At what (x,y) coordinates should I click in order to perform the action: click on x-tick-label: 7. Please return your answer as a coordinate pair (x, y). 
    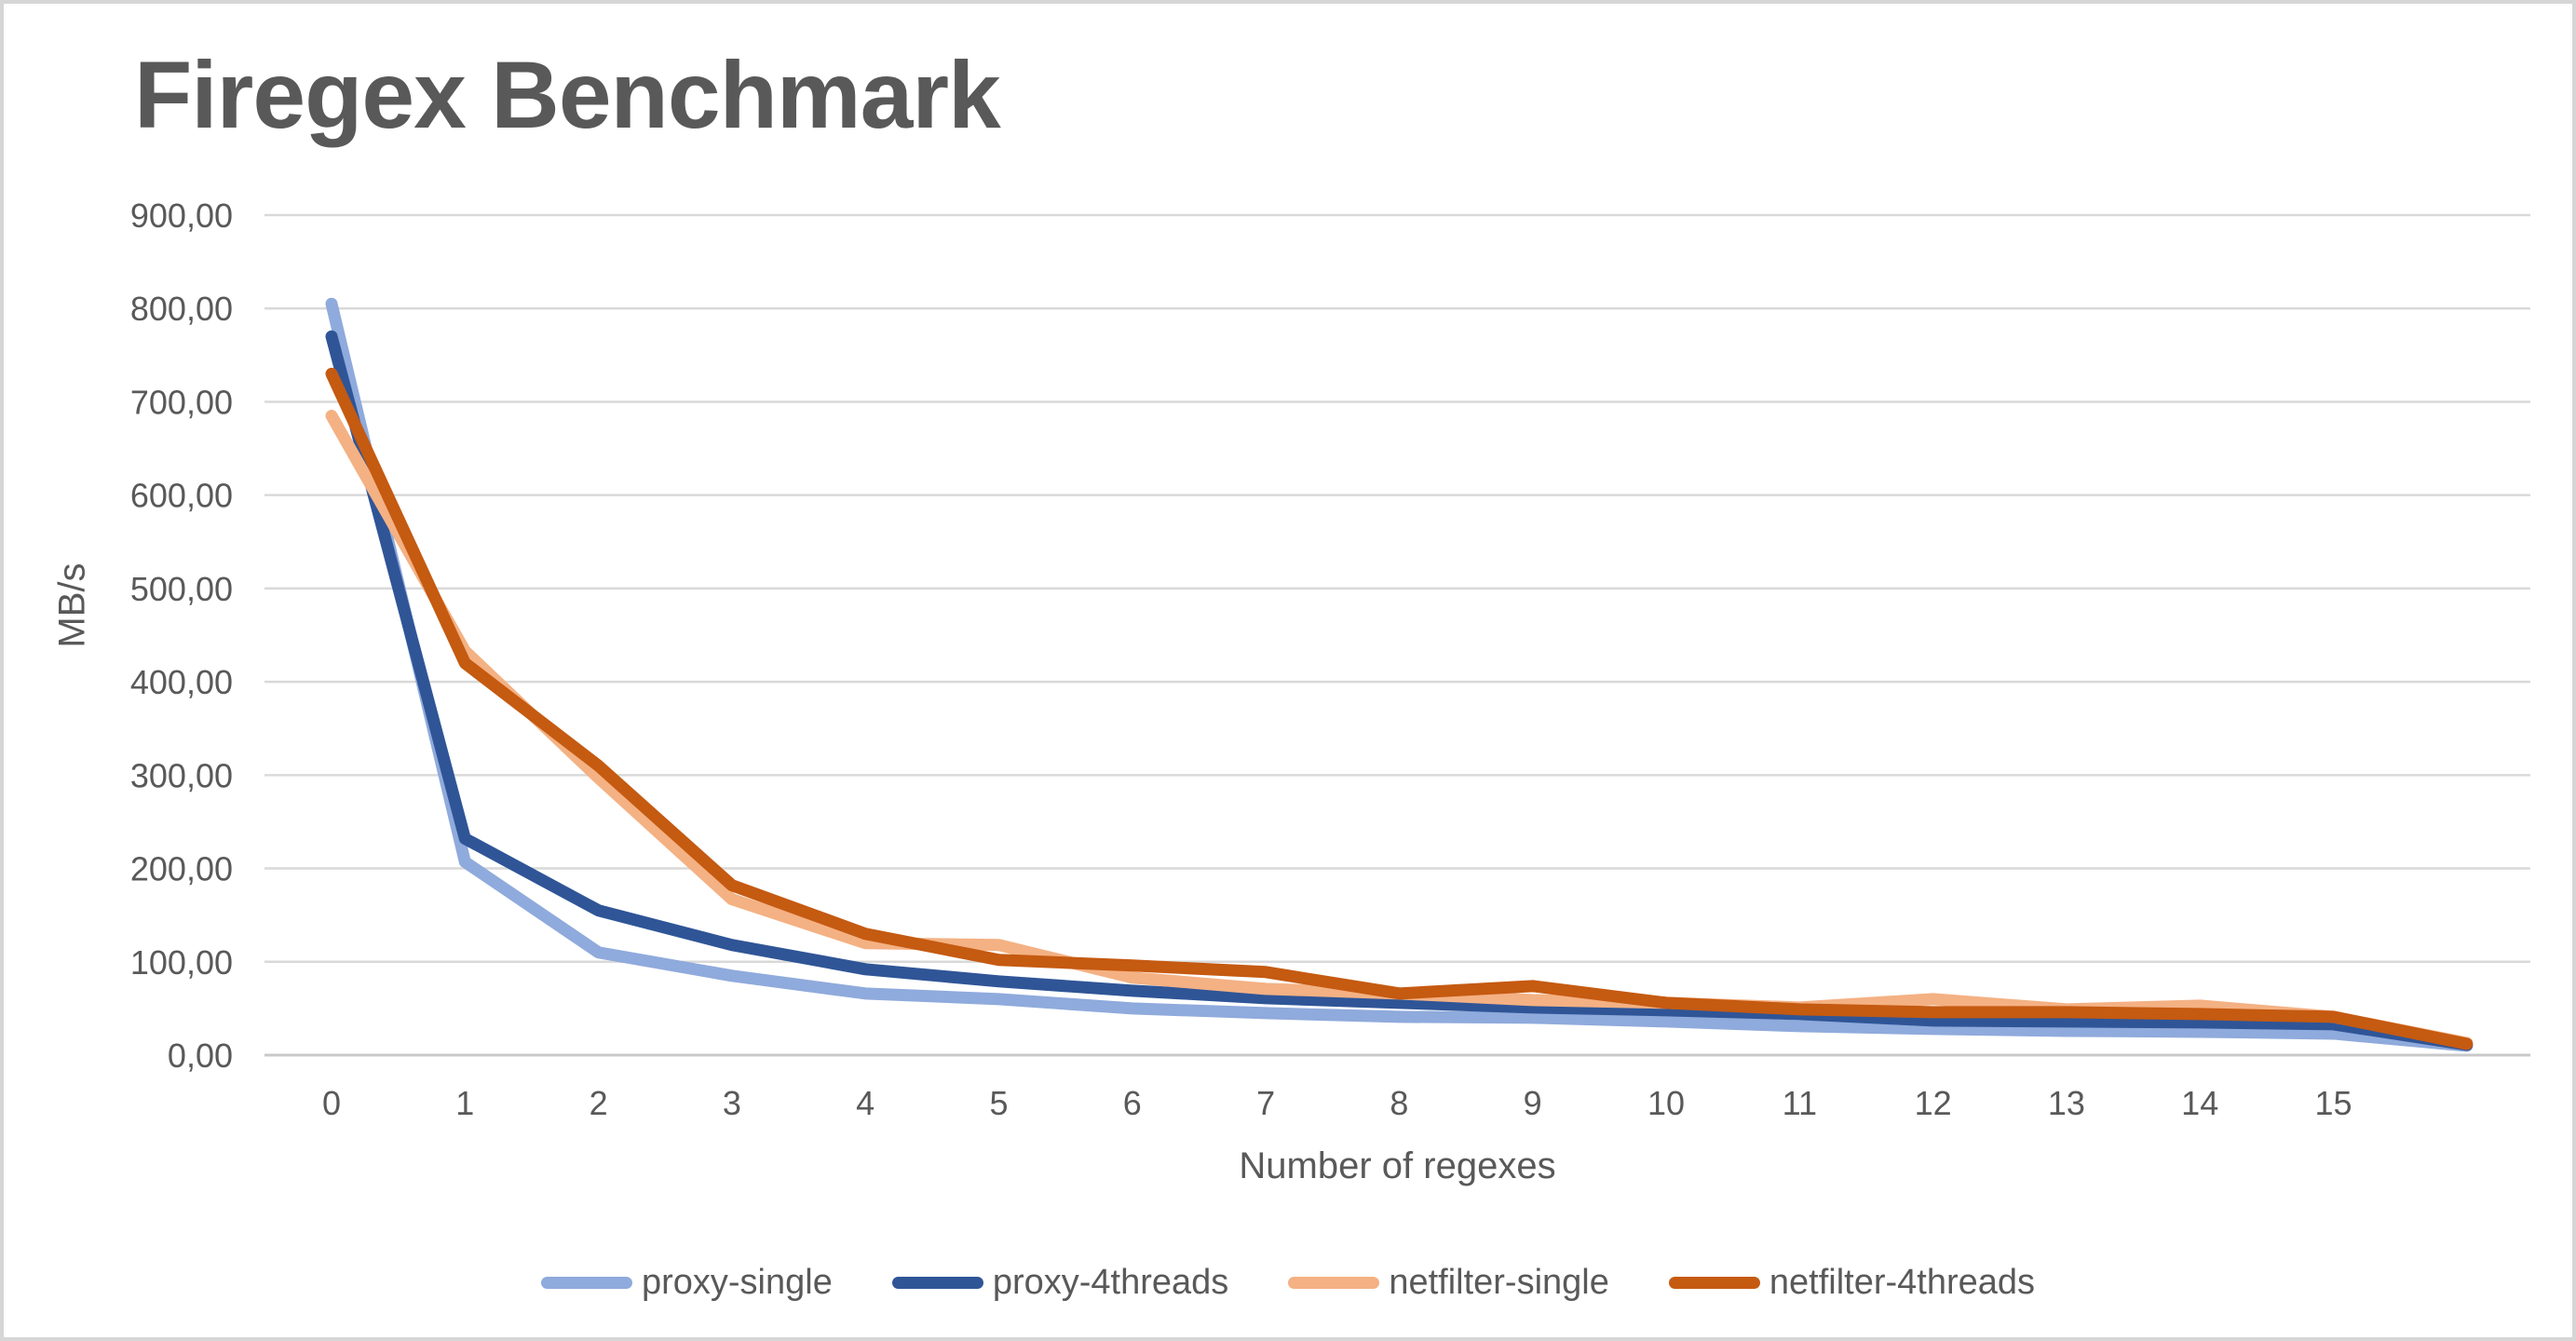
    Looking at the image, I should click on (1265, 1103).